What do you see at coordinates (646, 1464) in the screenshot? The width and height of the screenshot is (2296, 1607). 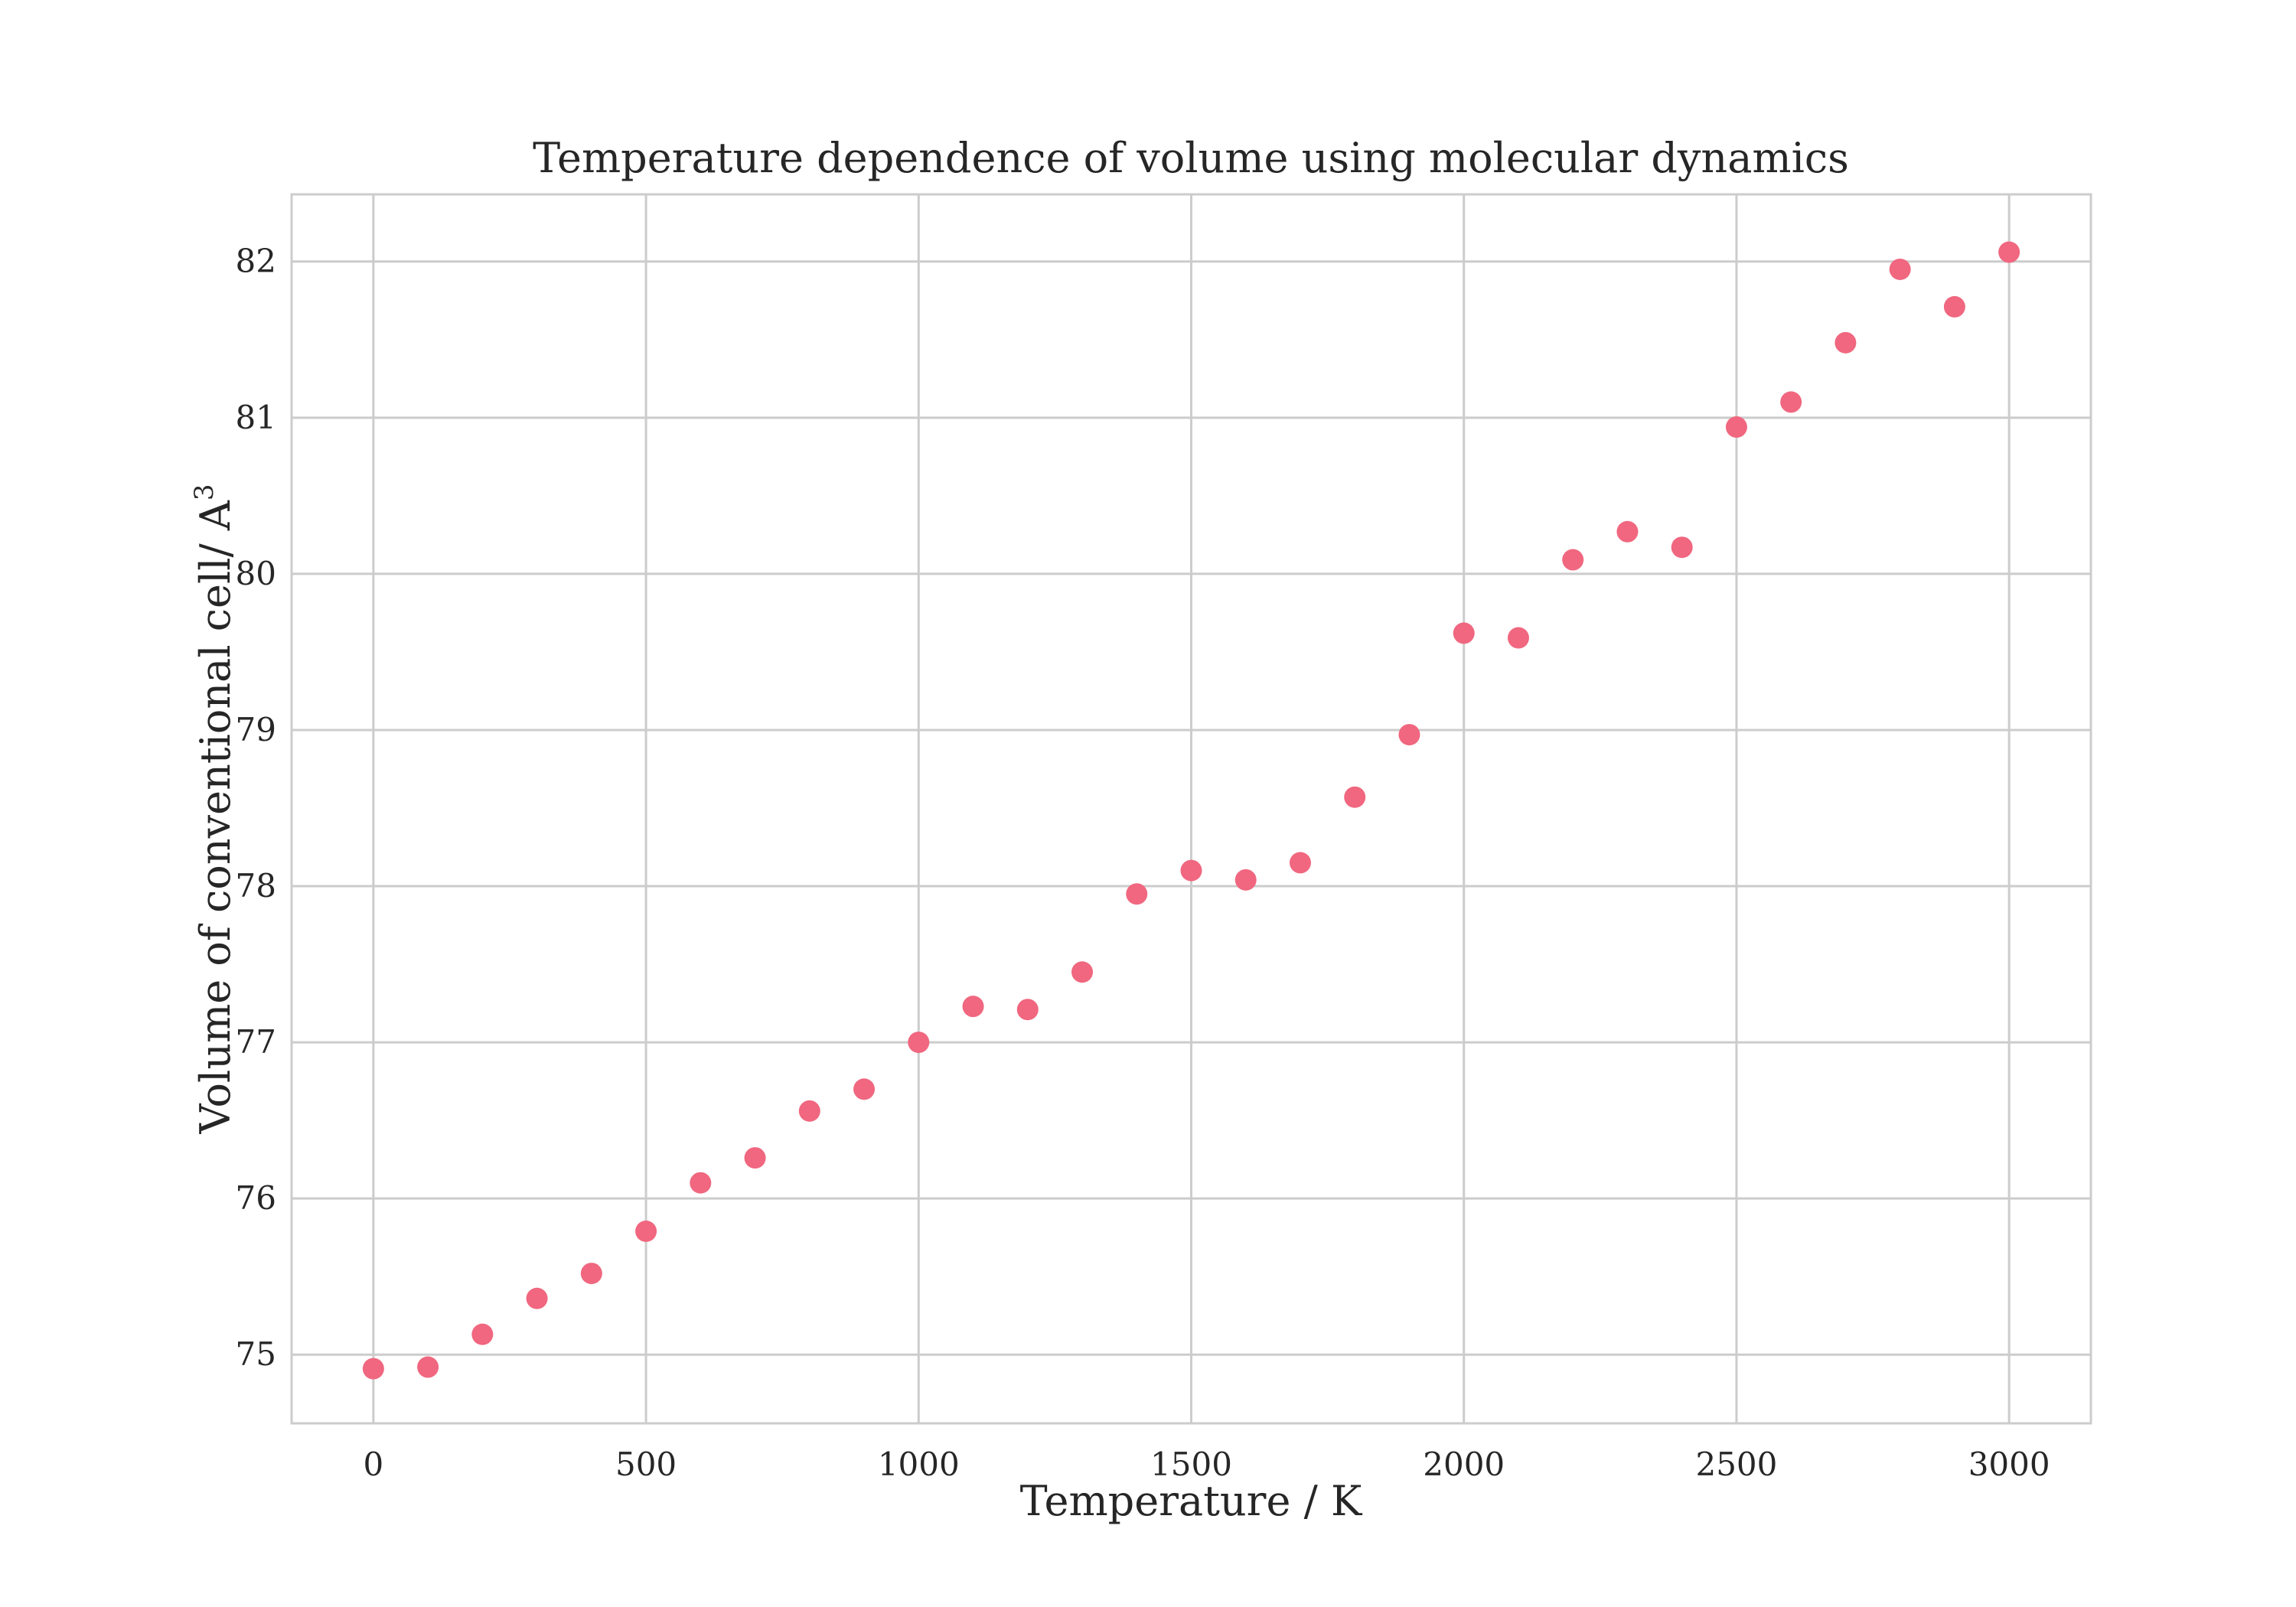 I see `x-tick-label: 500` at bounding box center [646, 1464].